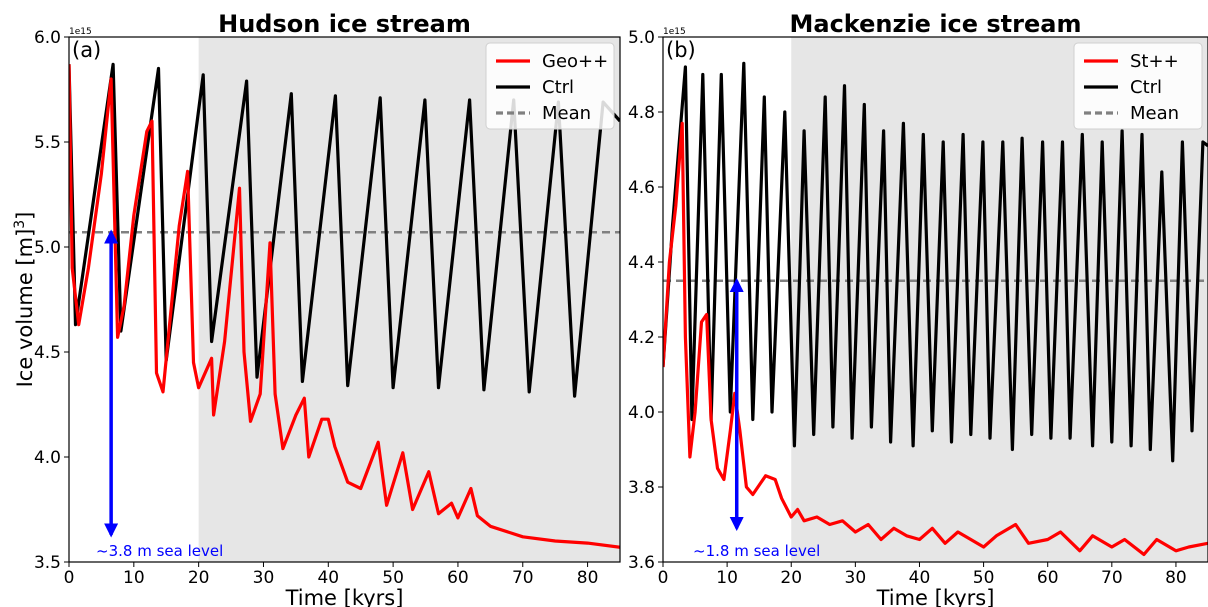 This screenshot has height=607, width=1208. What do you see at coordinates (641, 338) in the screenshot?
I see `y-tick-label: 4.2` at bounding box center [641, 338].